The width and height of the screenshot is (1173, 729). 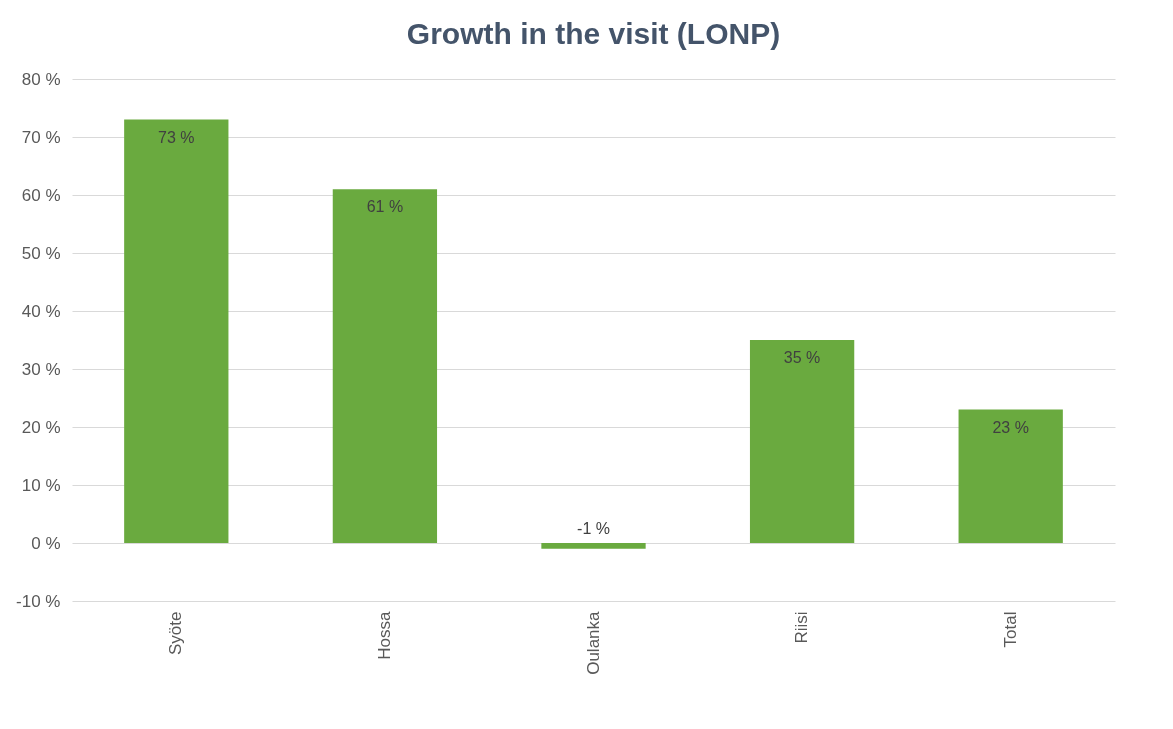 I want to click on y-tick-label: 30 %, so click(x=41, y=369).